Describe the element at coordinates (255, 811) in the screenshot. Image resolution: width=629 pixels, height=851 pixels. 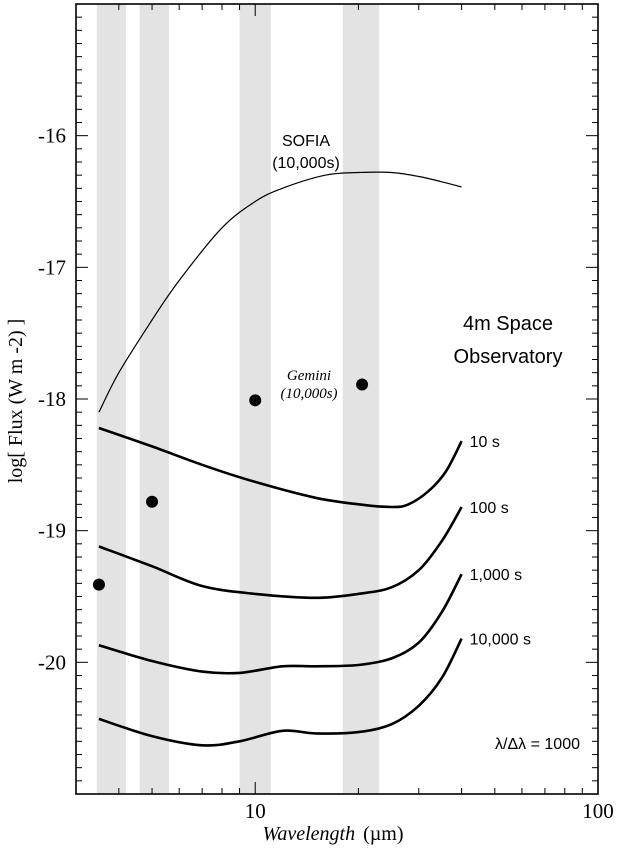
I see `x-tick-label: 10` at that location.